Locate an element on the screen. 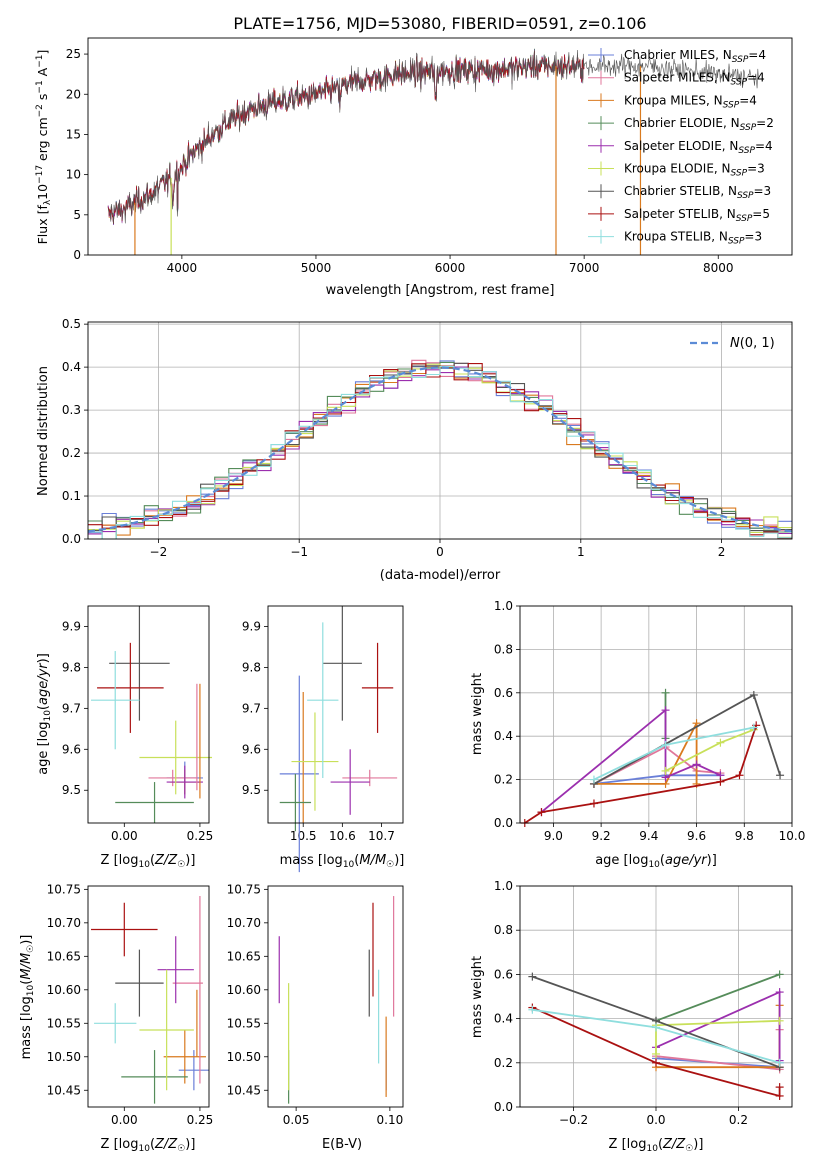  y-tick-label: 10.75 is located at coordinates (64, 889).